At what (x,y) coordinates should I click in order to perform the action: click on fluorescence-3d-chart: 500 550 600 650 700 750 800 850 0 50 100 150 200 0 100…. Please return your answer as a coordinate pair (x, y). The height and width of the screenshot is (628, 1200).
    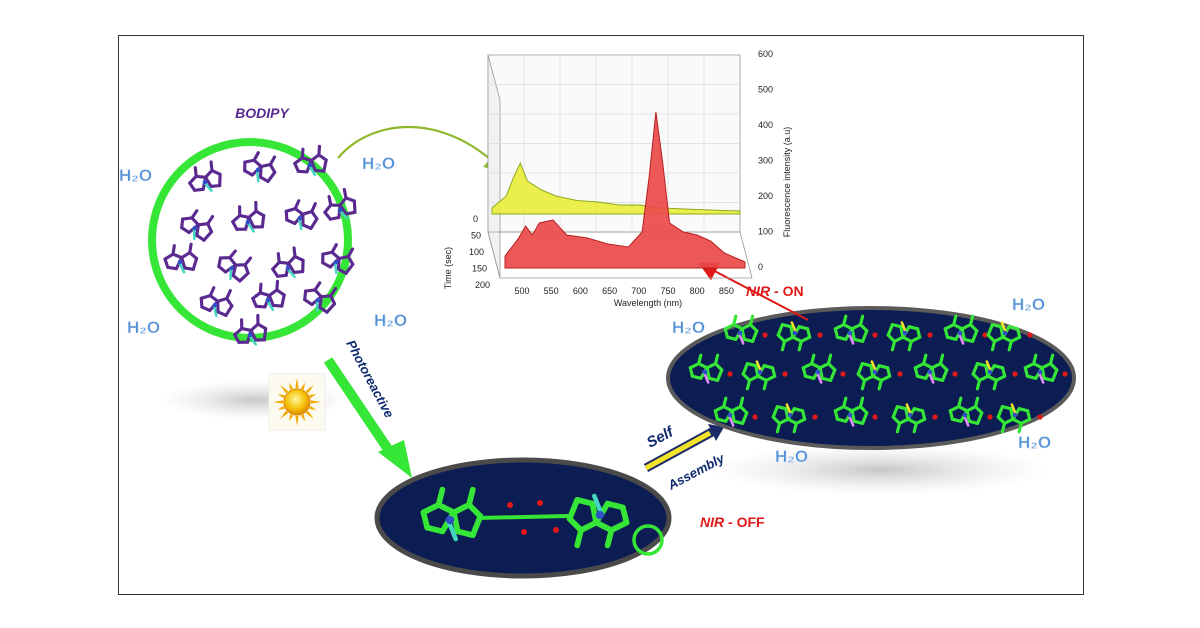
    Looking at the image, I should click on (617, 178).